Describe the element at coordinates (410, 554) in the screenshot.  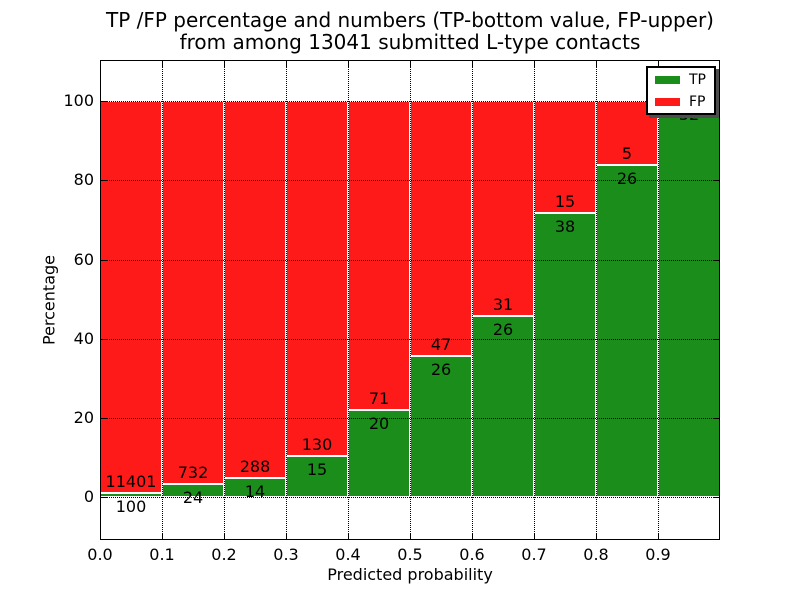
I see `x-tick-label-5: 0.5` at that location.